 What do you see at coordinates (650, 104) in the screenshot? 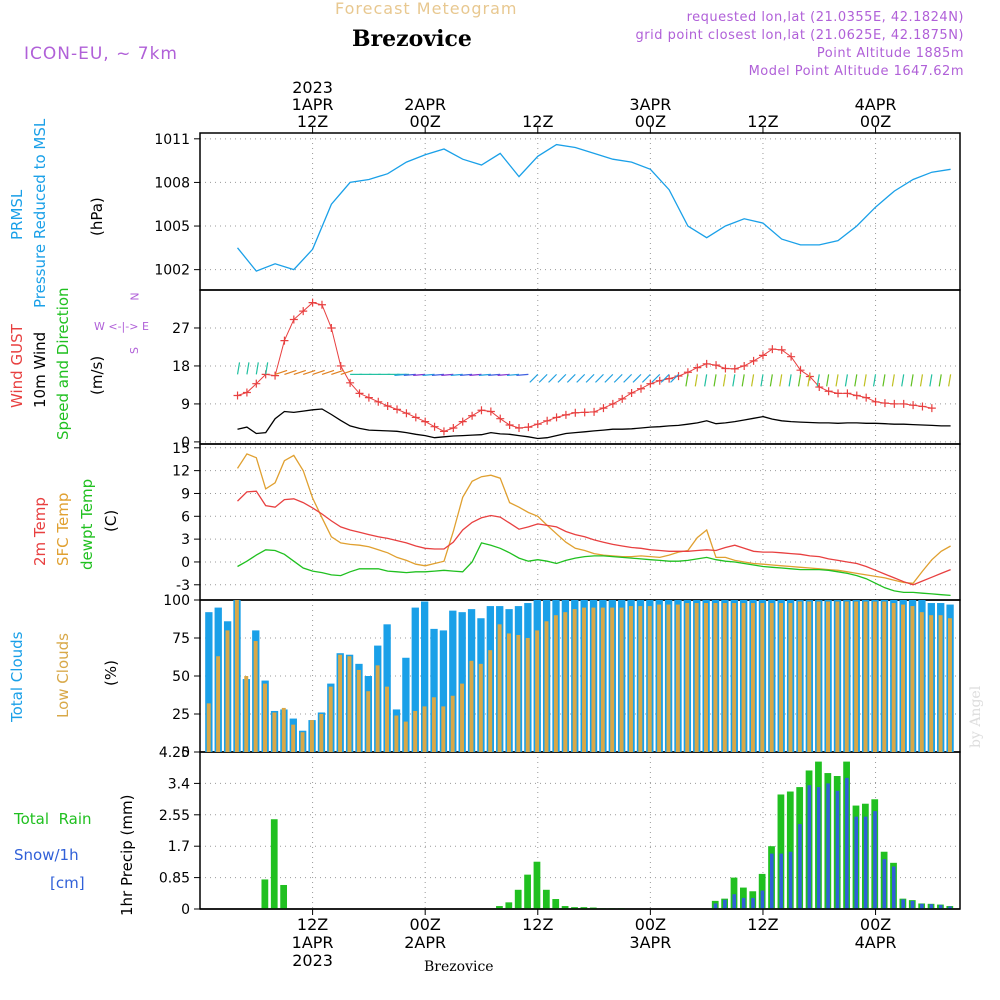
I see `top-date-label: 3APR` at bounding box center [650, 104].